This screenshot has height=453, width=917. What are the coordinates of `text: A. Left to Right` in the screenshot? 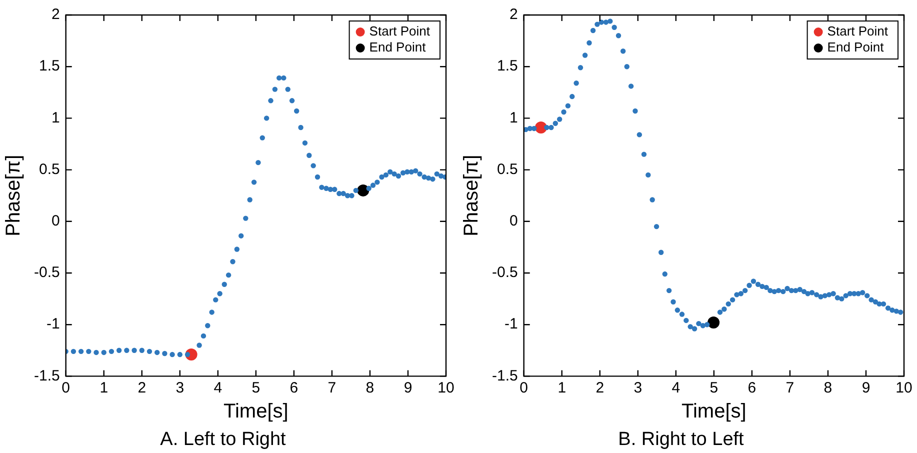 It's located at (223, 439).